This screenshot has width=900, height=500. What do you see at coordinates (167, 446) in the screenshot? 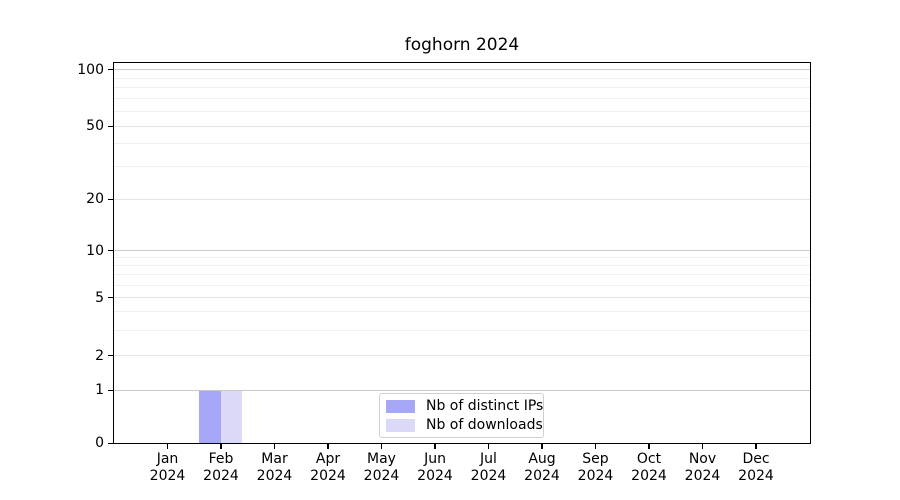
I see `x-tick-mark-jan` at bounding box center [167, 446].